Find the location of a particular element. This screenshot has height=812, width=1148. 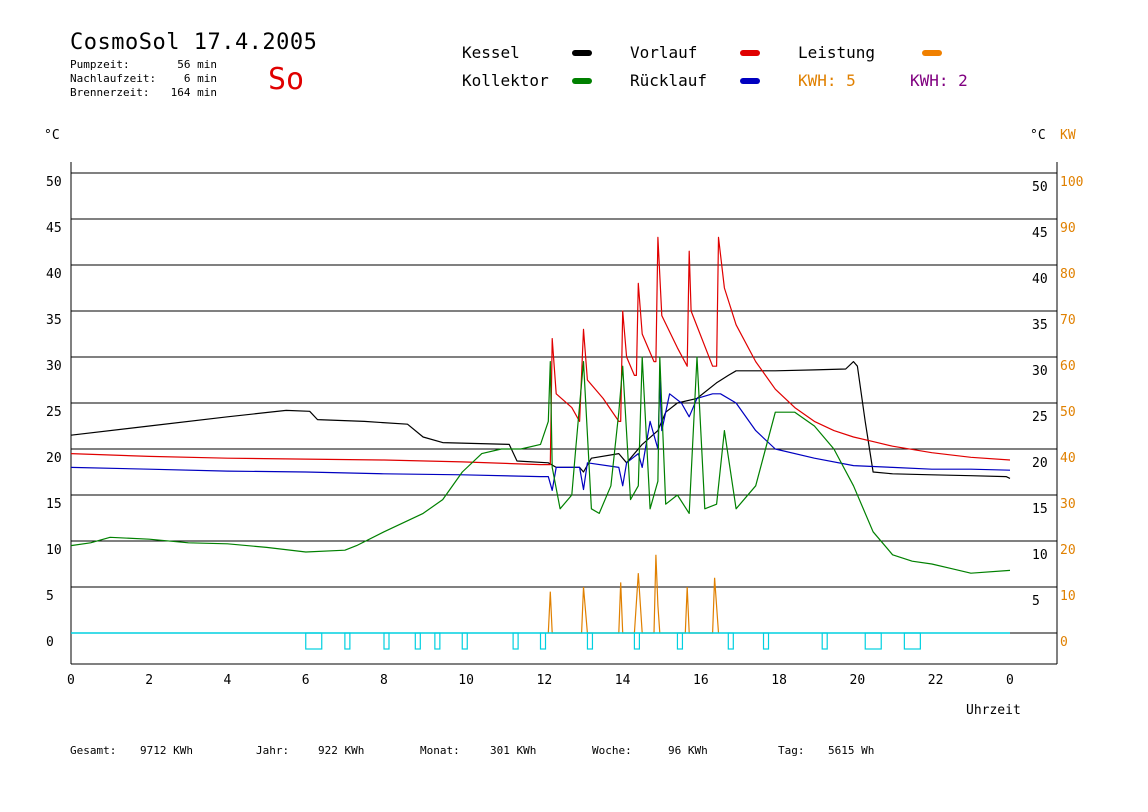

info-value-brennerzeit: 164 min is located at coordinates (193, 92).